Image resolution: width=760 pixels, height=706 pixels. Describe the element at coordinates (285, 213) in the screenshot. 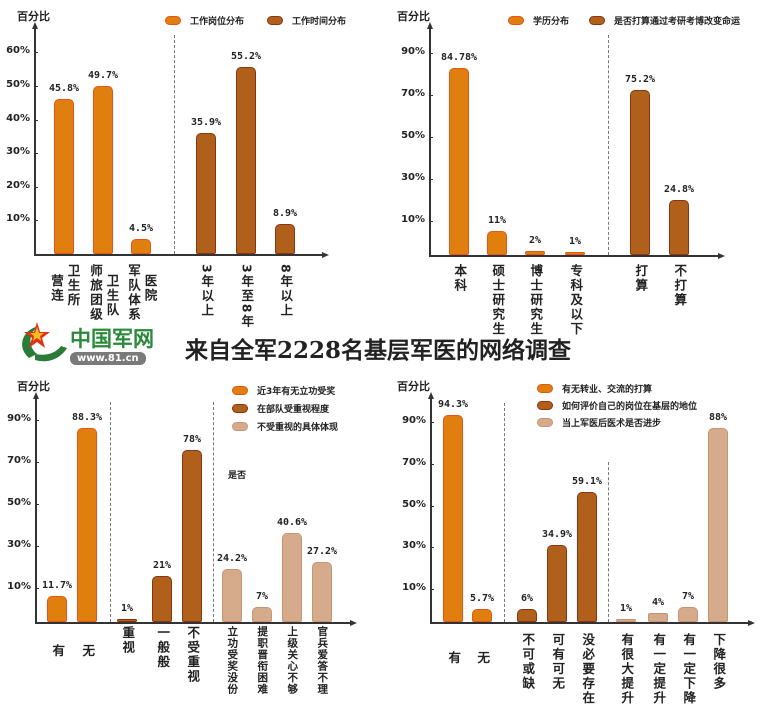

I see `bar-value-label: 8.9%` at that location.